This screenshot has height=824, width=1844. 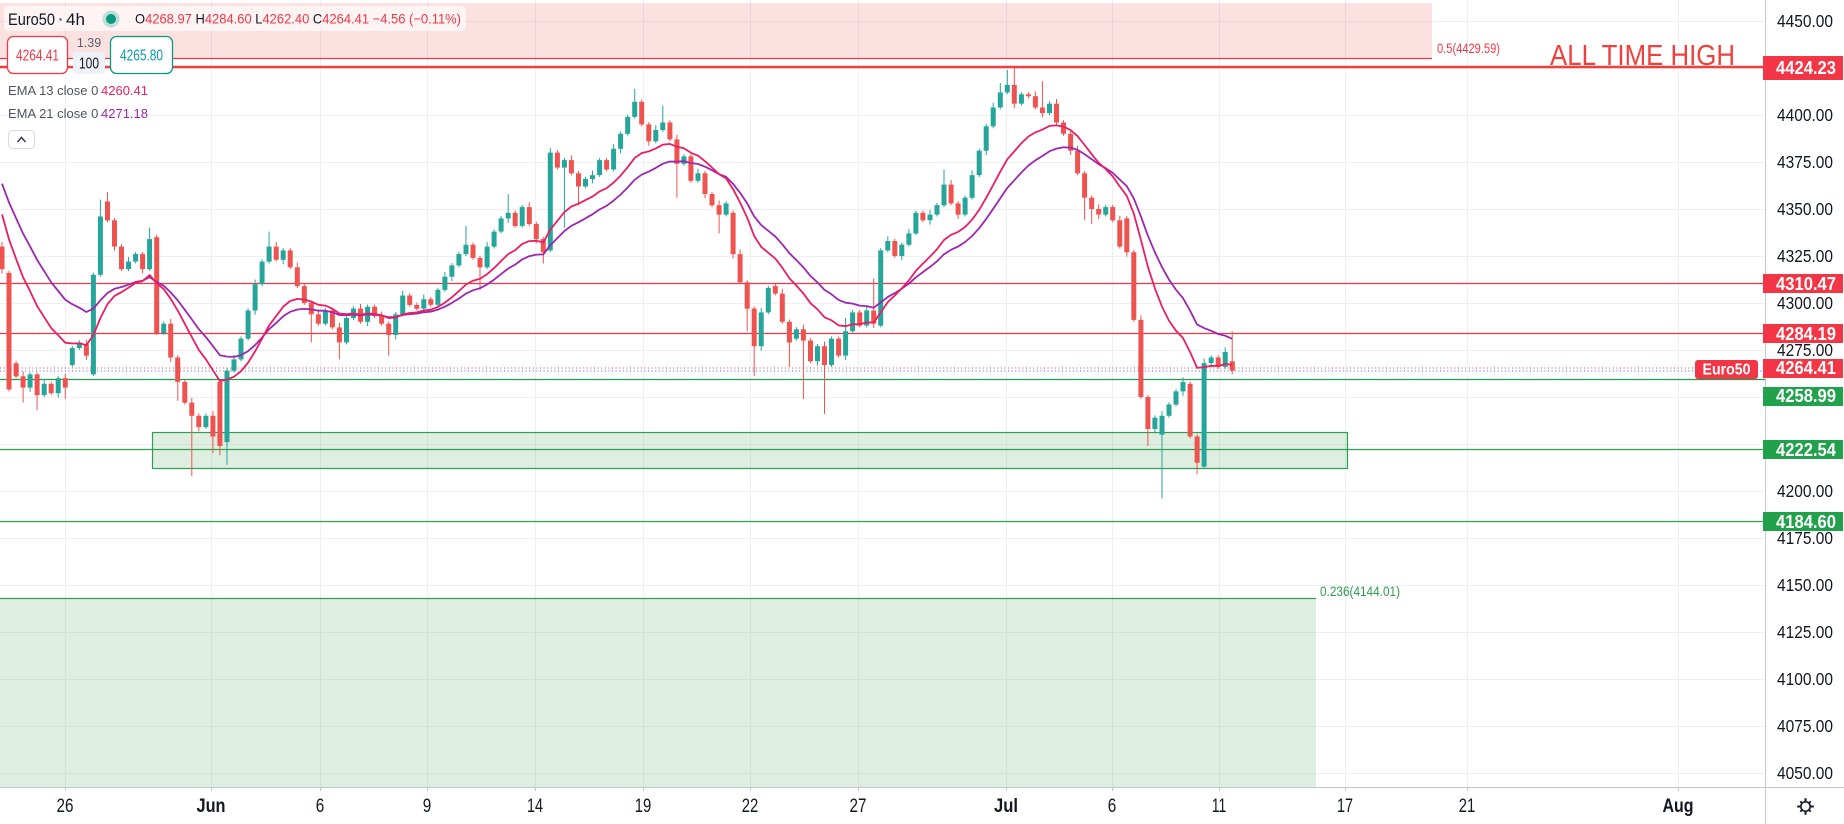 I want to click on svg-text: 4400.00, so click(x=1805, y=115).